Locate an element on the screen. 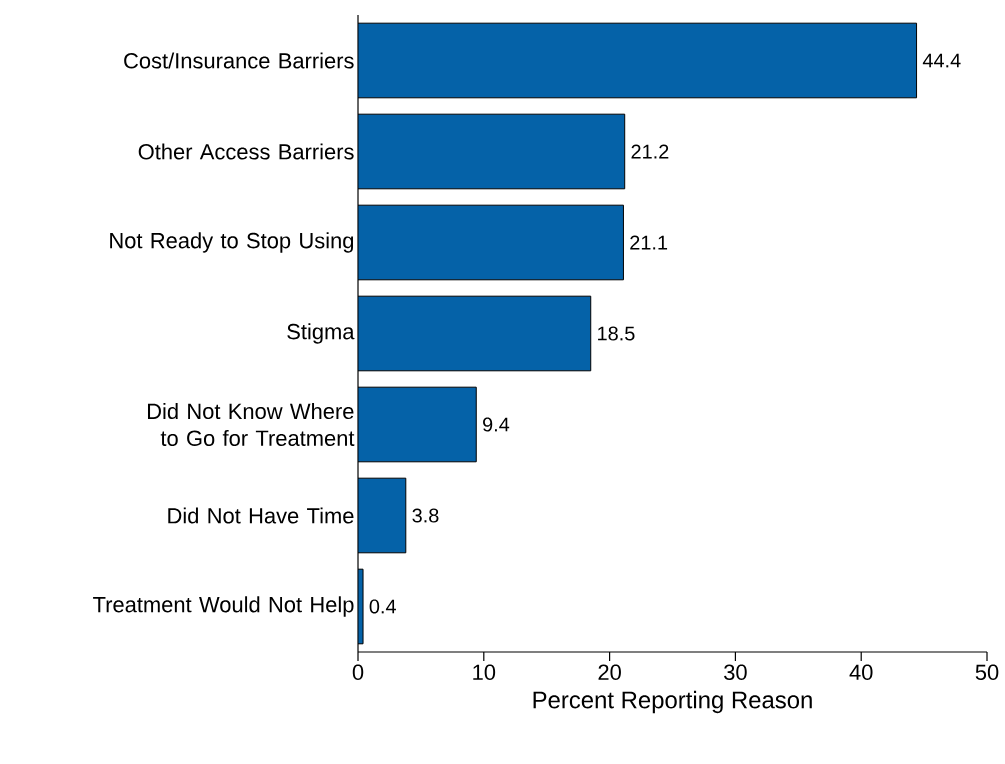 The width and height of the screenshot is (1005, 764). x-tick-label: 10 is located at coordinates (484, 672).